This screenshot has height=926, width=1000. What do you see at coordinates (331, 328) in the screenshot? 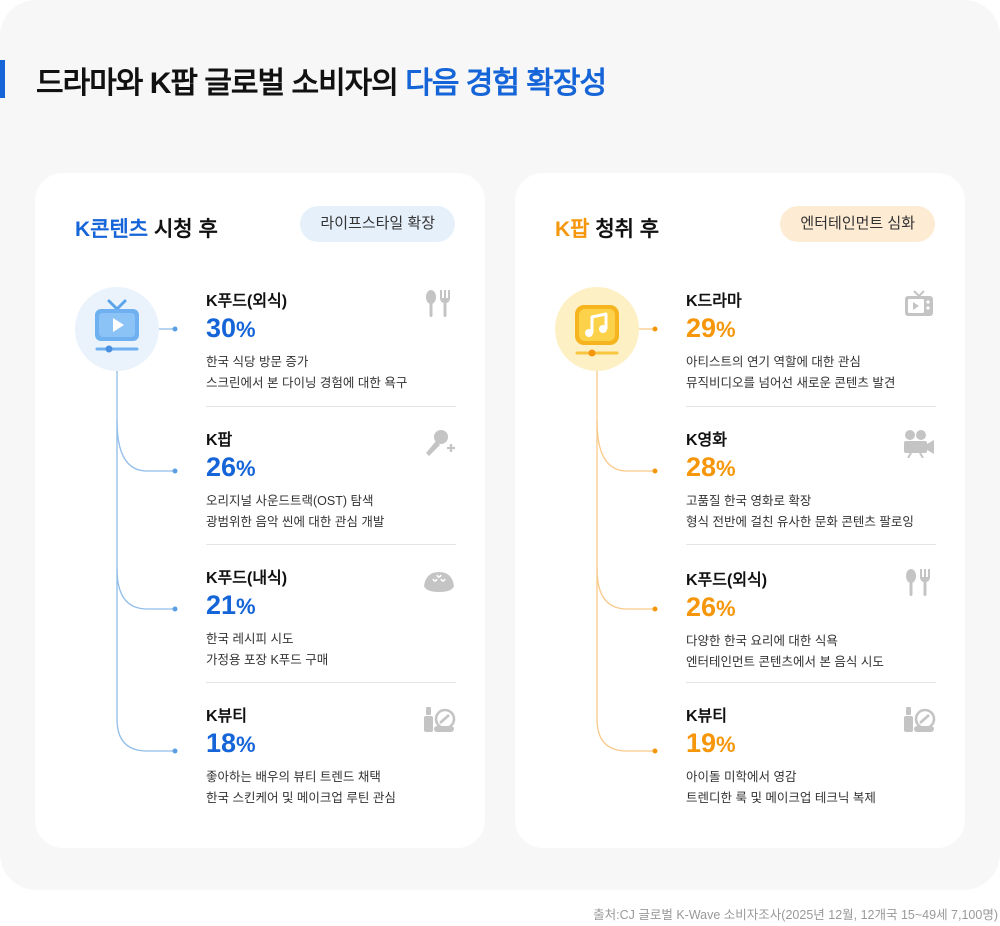
I see `item-percent: 30%` at bounding box center [331, 328].